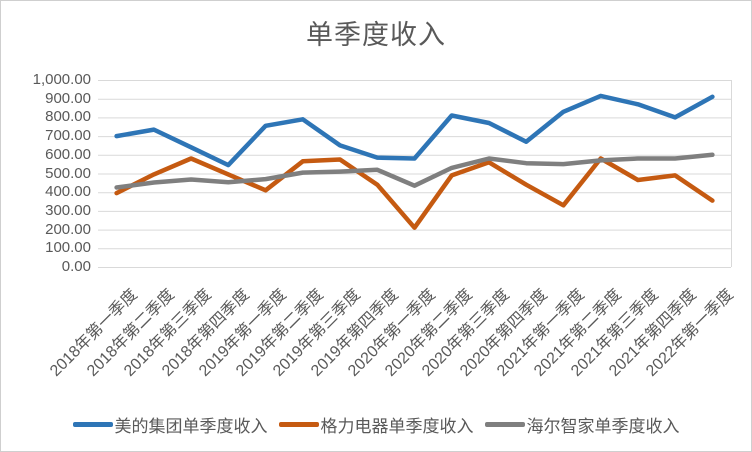  Describe the element at coordinates (61, 79) in the screenshot. I see `y-axis-label: 1,000.00` at that location.